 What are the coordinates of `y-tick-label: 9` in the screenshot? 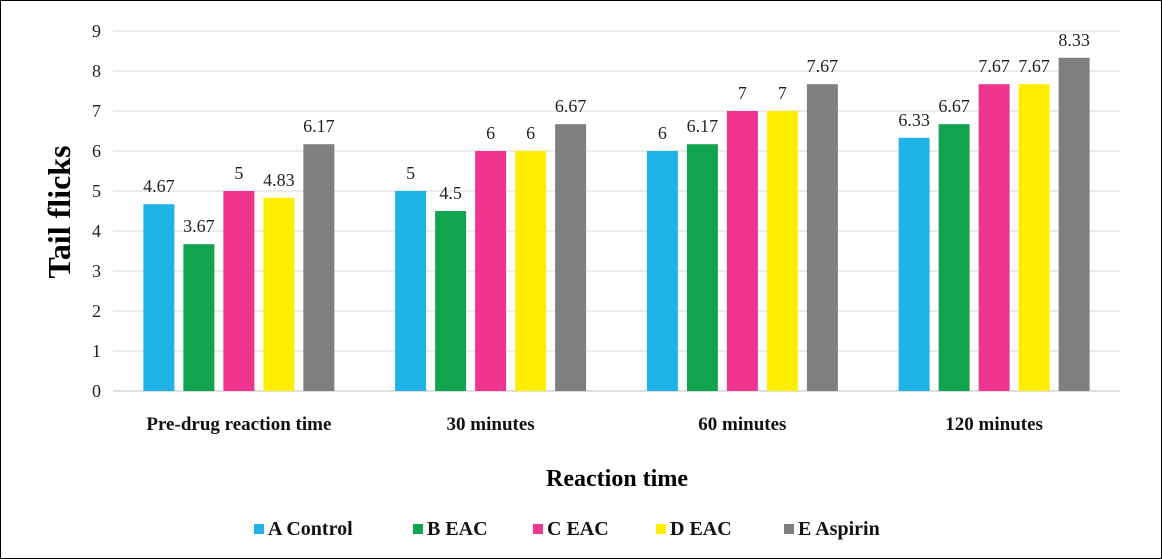 It's located at (96, 31).